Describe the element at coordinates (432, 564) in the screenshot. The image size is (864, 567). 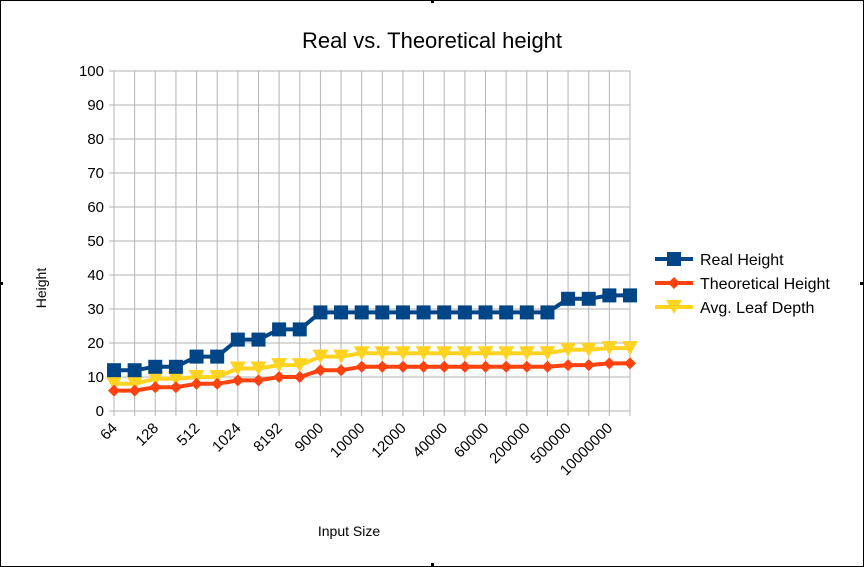
I see `resize-handle-bottom` at that location.